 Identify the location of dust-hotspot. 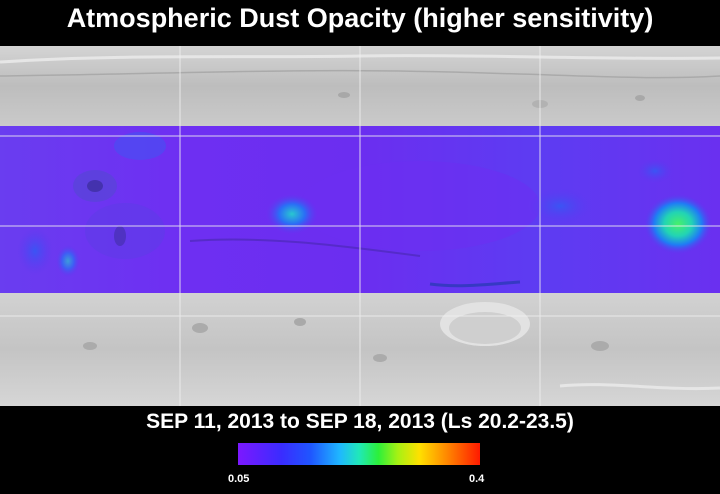
(678, 224).